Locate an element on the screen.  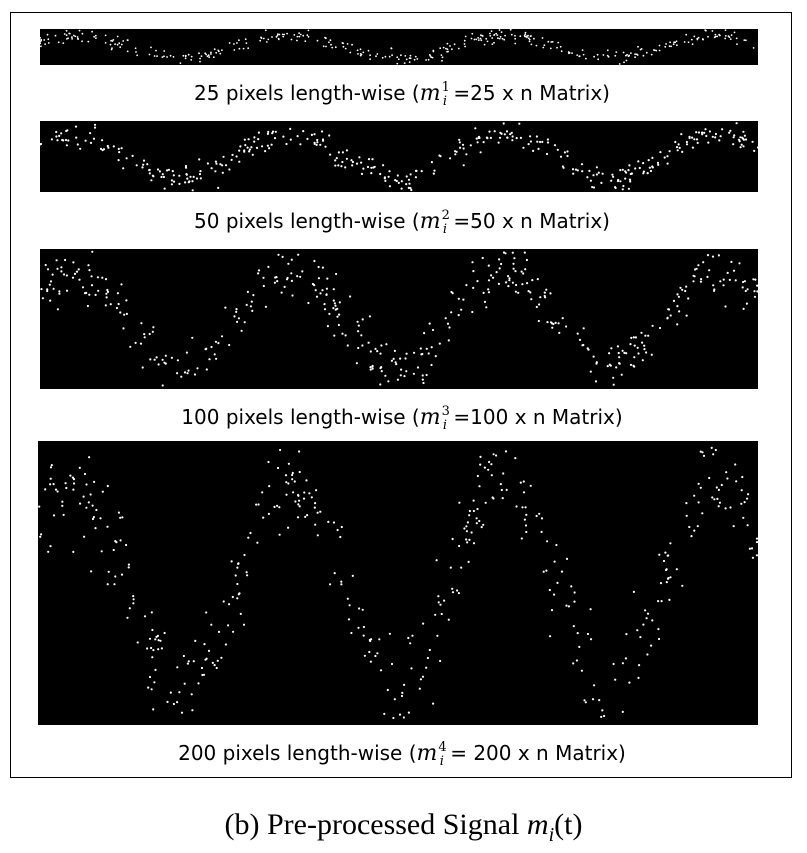
caption-200-post: = 200 x n Matrix) is located at coordinates (534, 753).